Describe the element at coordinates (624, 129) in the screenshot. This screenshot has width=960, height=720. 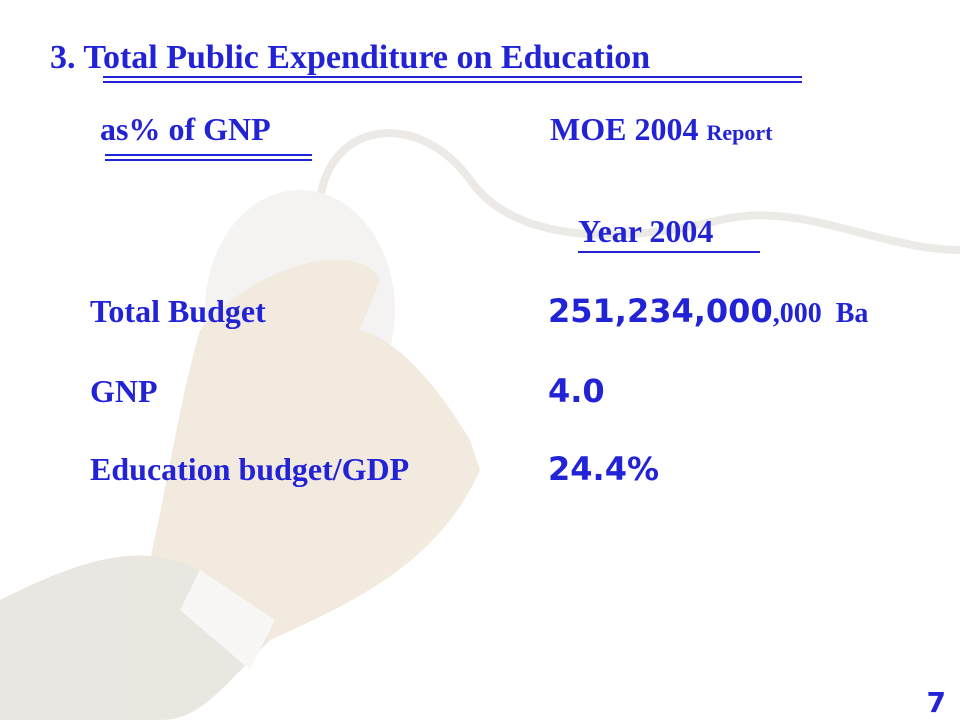
I see `source-name: MOE 2004` at that location.